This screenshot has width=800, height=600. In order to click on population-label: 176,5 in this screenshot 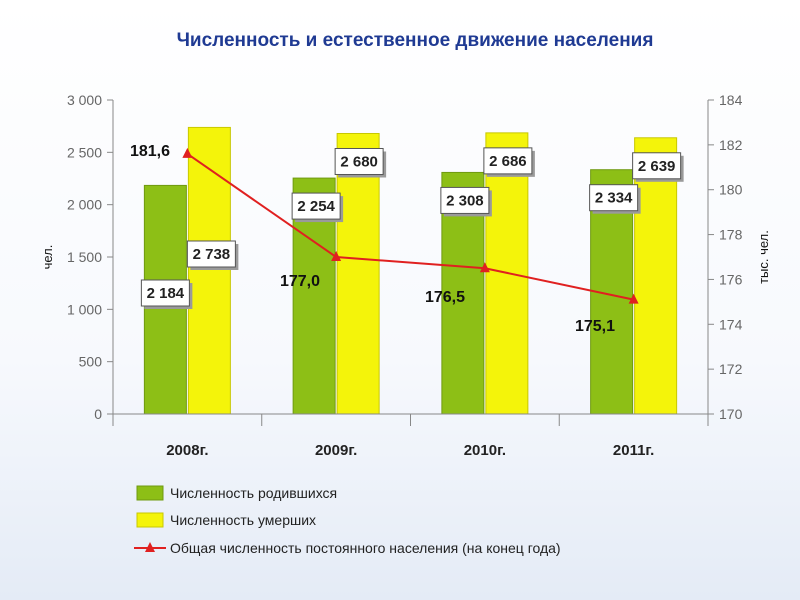, I will do `click(445, 297)`.